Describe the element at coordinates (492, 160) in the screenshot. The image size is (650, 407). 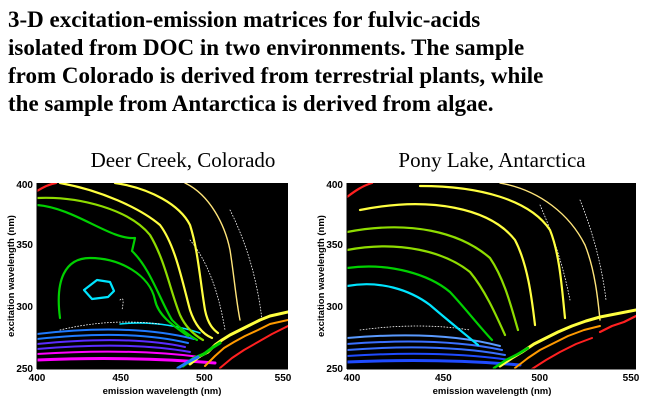
I see `chart-title-pony-lake: Pony Lake, Antarctica` at that location.